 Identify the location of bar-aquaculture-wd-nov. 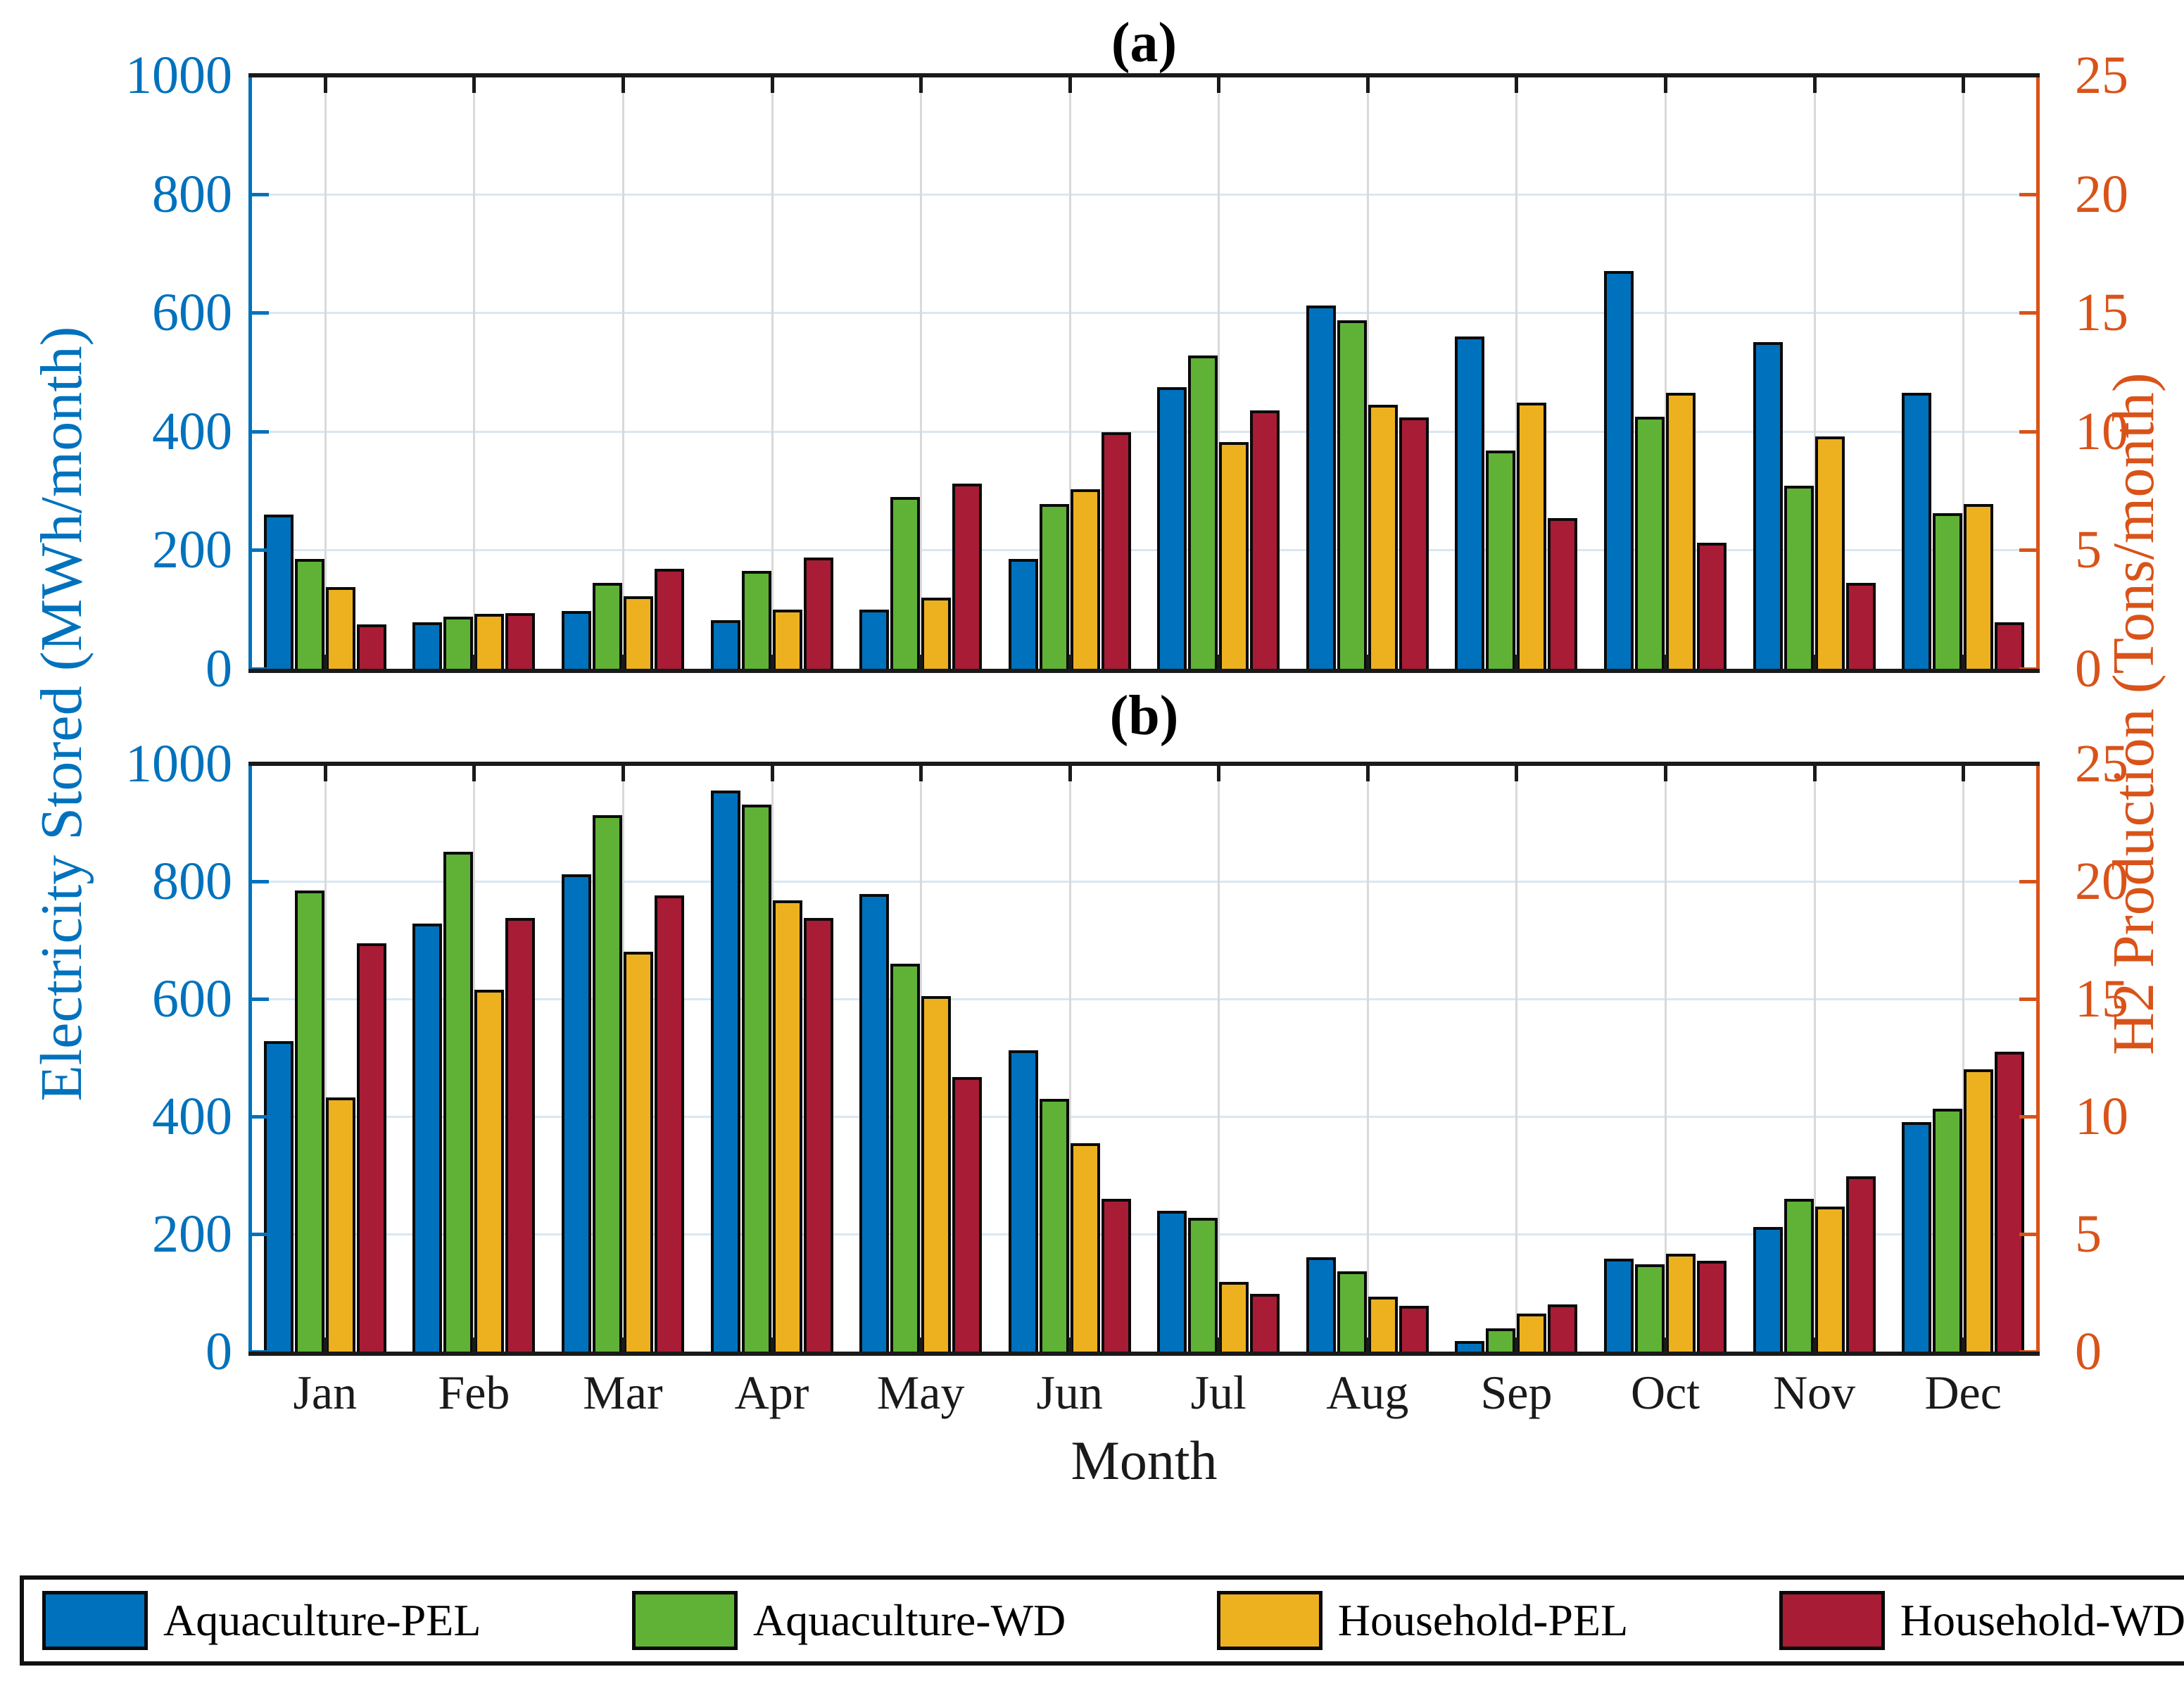
(1799, 1276).